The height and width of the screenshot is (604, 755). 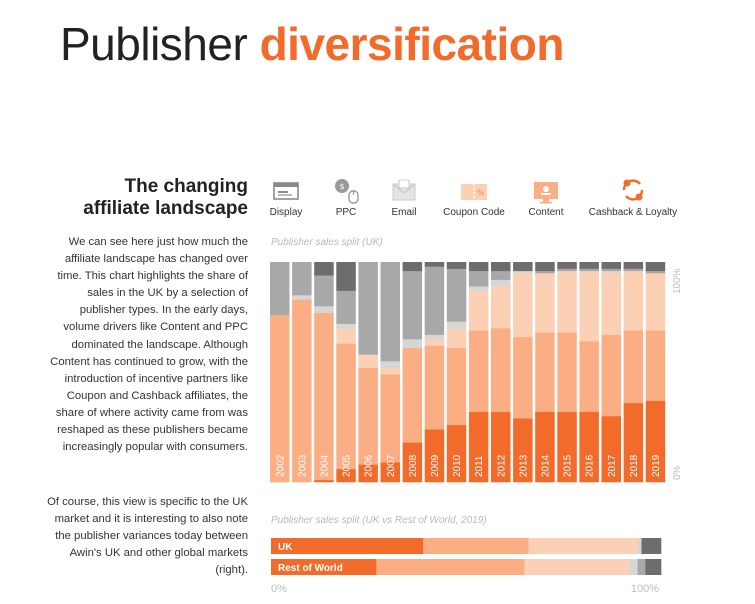 I want to click on year-label: 2008, so click(x=413, y=465).